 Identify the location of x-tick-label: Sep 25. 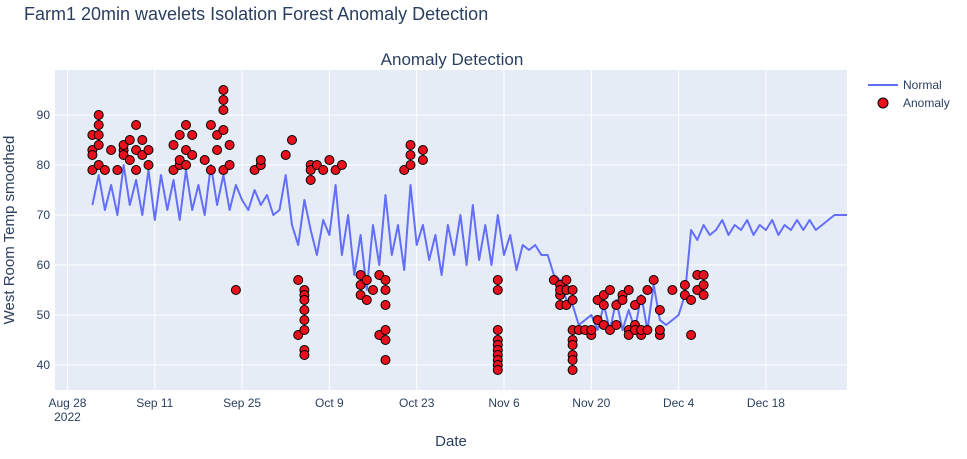
(242, 403).